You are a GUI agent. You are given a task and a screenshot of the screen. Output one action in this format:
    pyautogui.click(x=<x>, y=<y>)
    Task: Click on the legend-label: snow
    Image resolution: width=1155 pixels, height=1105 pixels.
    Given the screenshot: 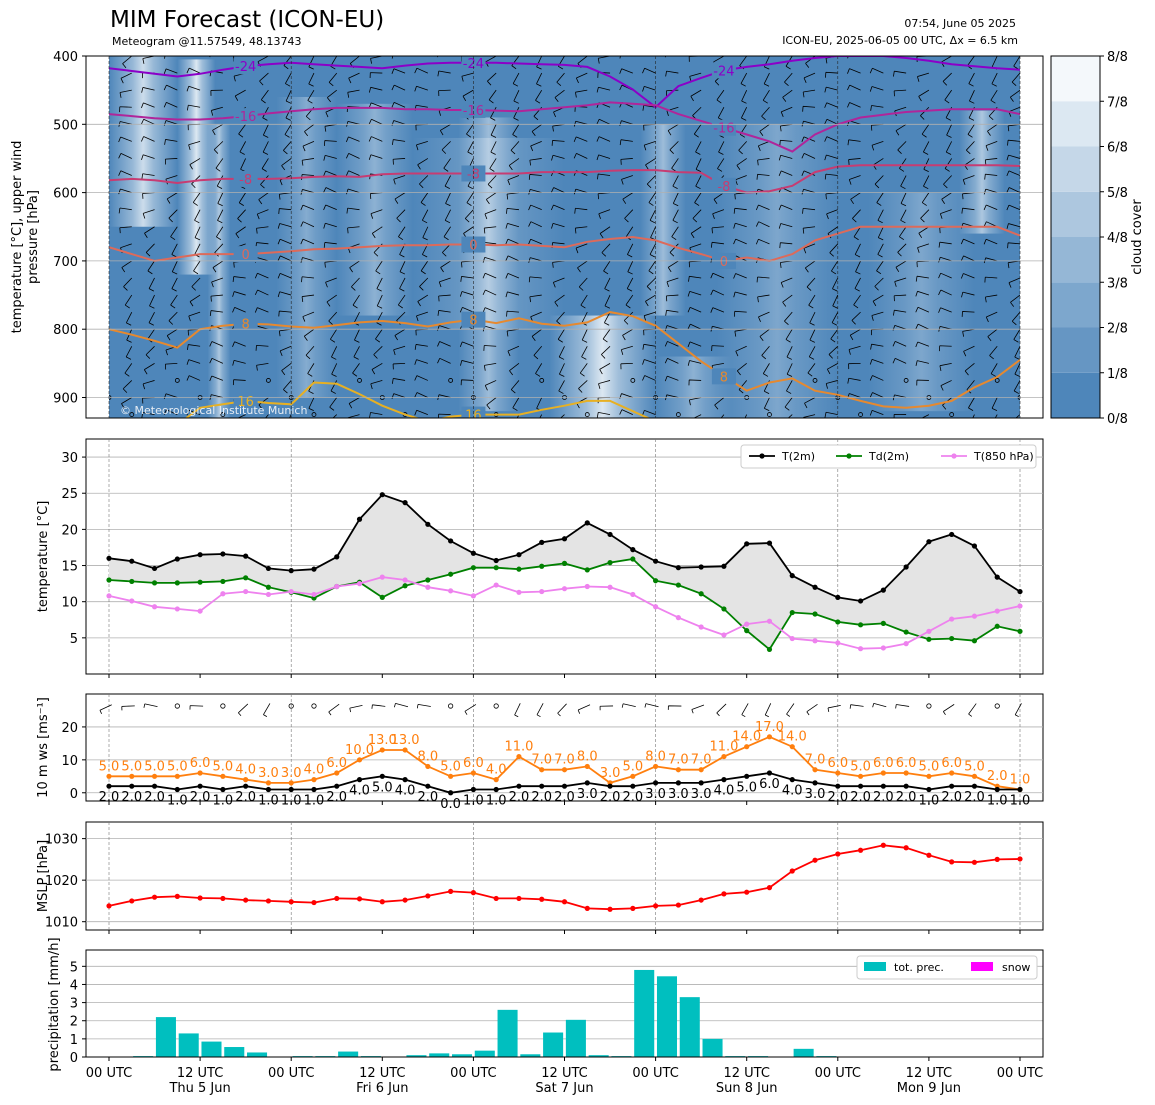 What is the action you would take?
    pyautogui.click(x=1016, y=967)
    